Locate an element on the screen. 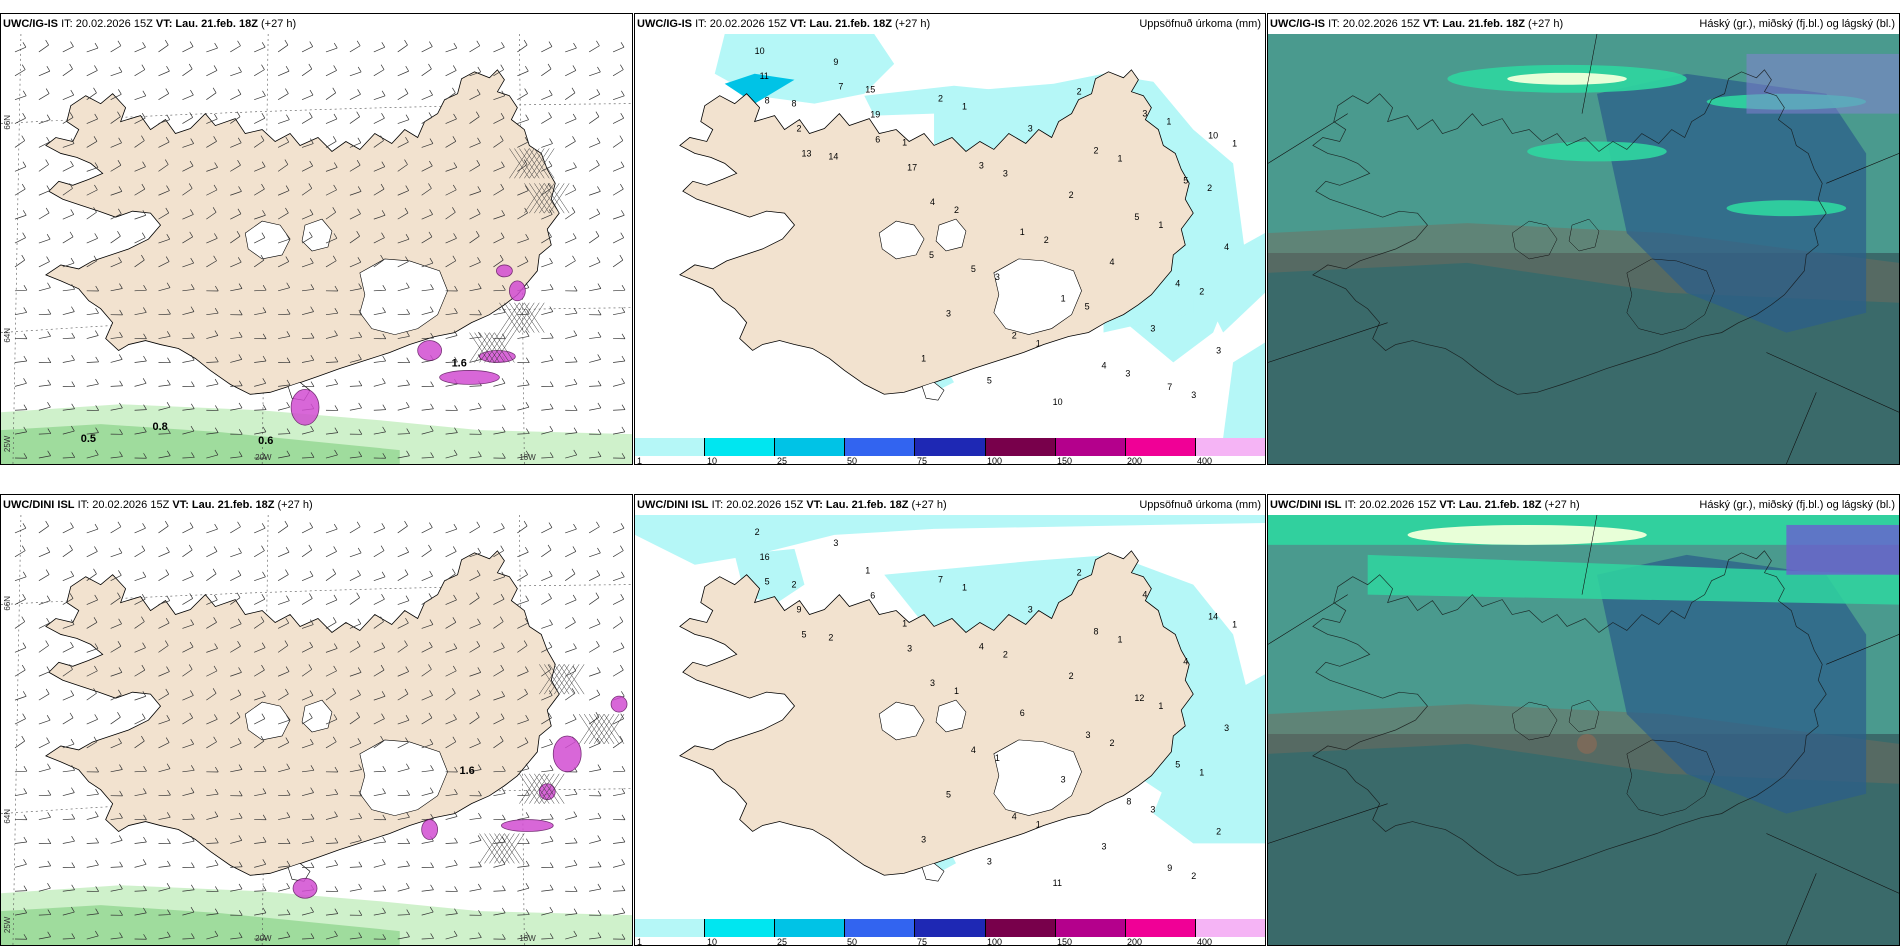 This screenshot has height=950, width=1900. precip-value: 1 is located at coordinates (1119, 639).